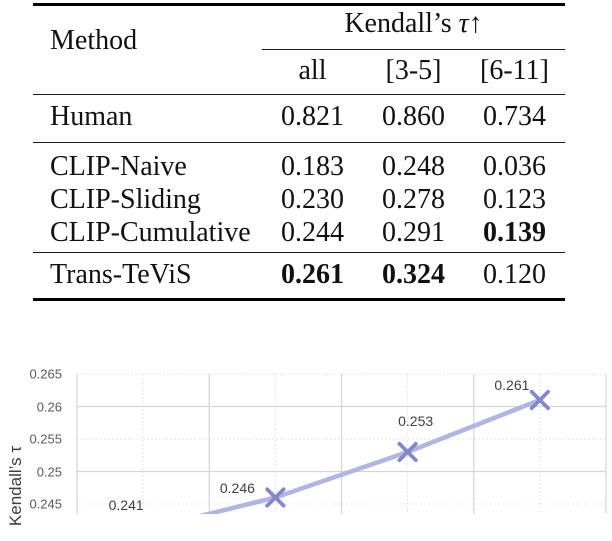  I want to click on data-point-label: 0.246, so click(237, 487).